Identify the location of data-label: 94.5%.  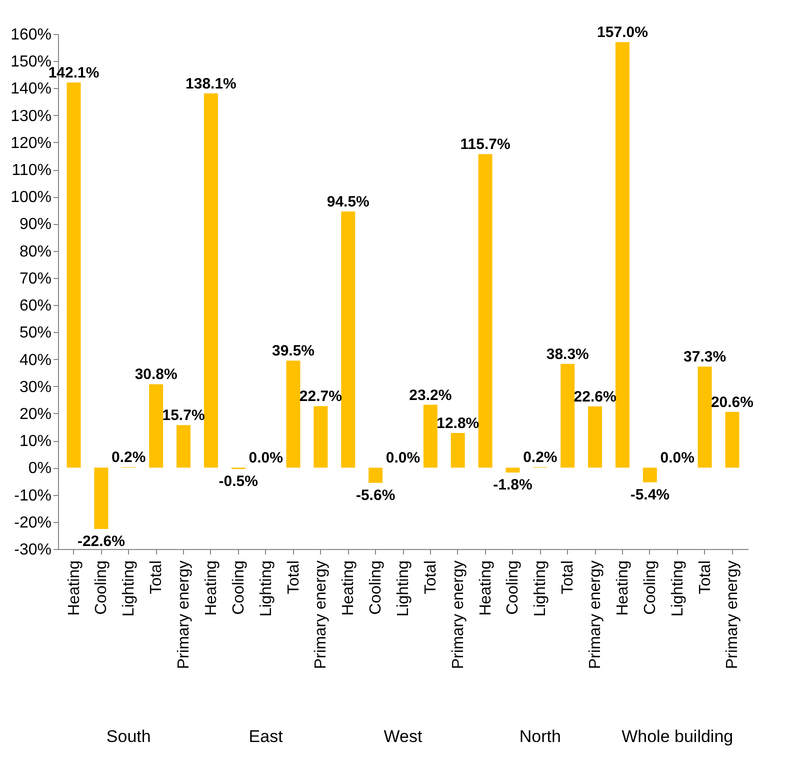
(348, 202).